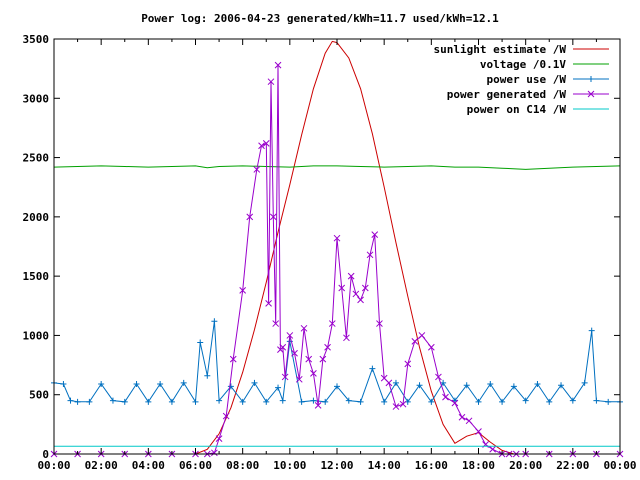 The image size is (640, 480). What do you see at coordinates (500, 49) in the screenshot?
I see `legend-label: sunlight estimate /W` at bounding box center [500, 49].